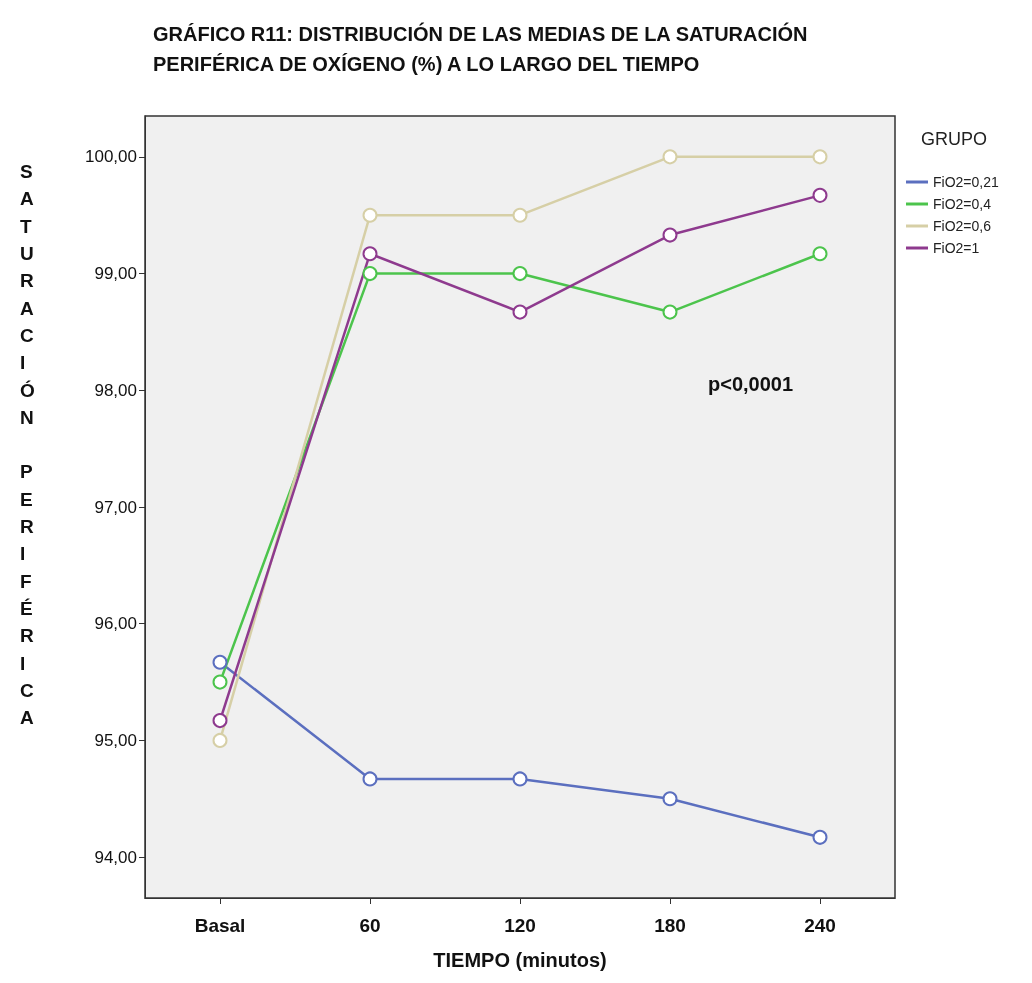  Describe the element at coordinates (954, 139) in the screenshot. I see `legend-title: GRUPO` at that location.